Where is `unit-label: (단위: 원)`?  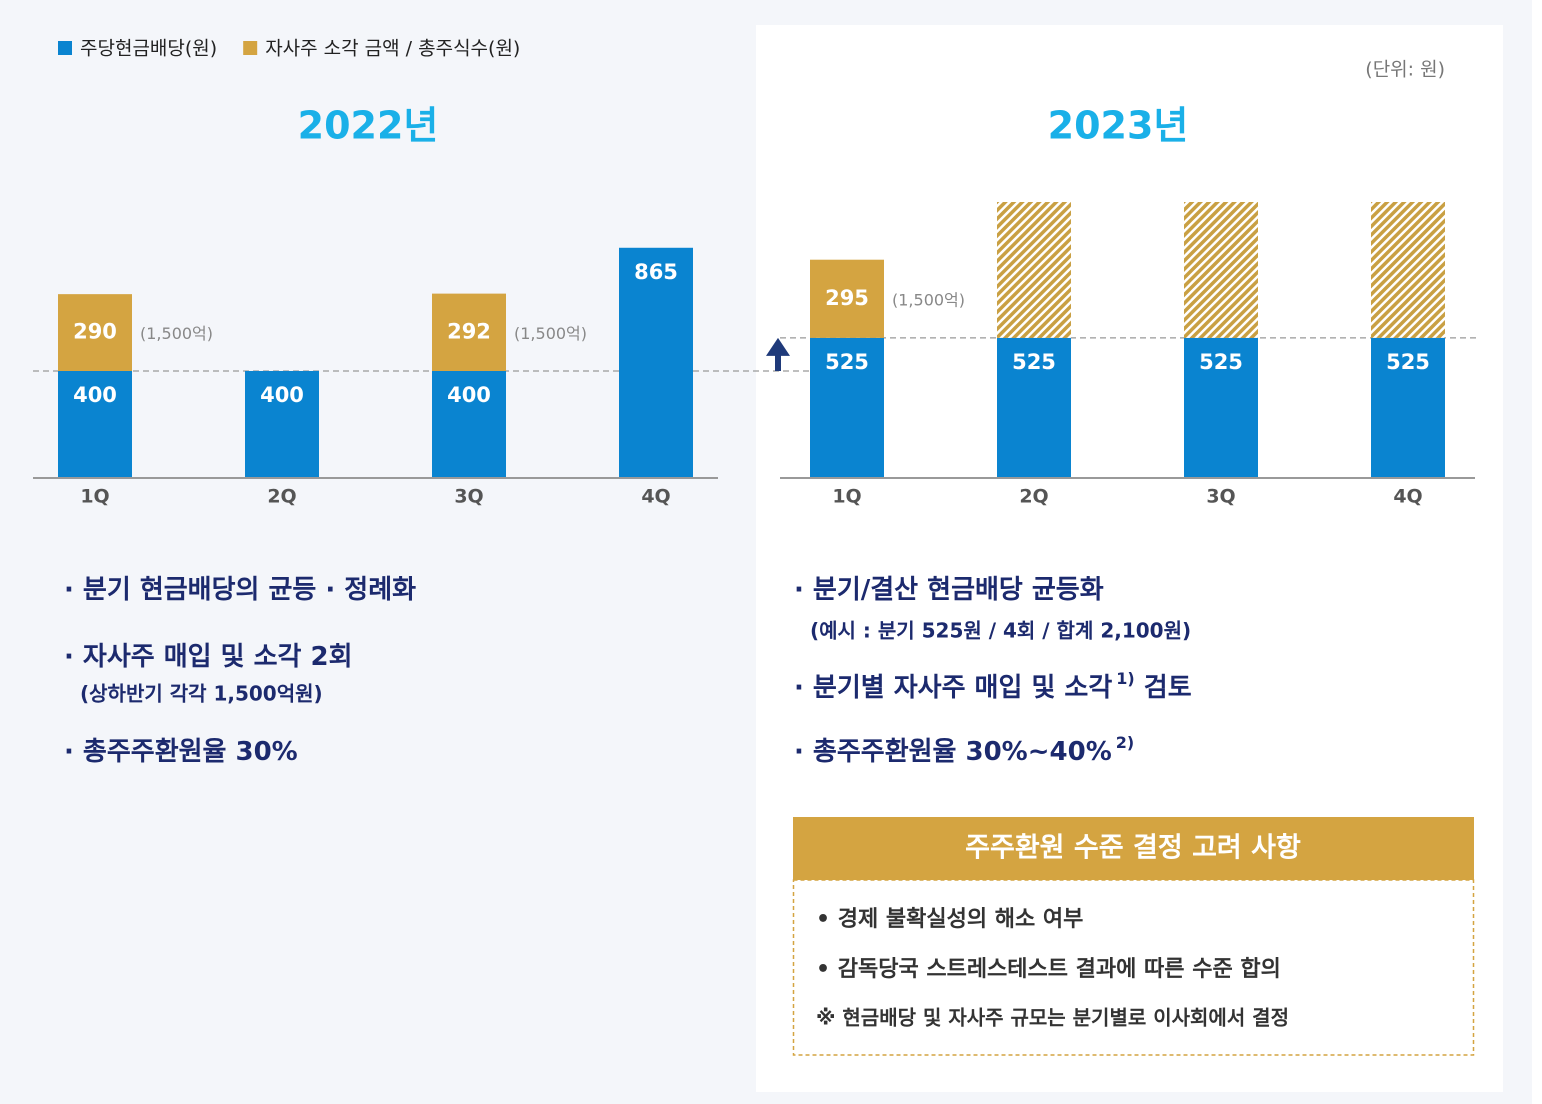
unit-label: (단위: 원) is located at coordinates (1405, 70).